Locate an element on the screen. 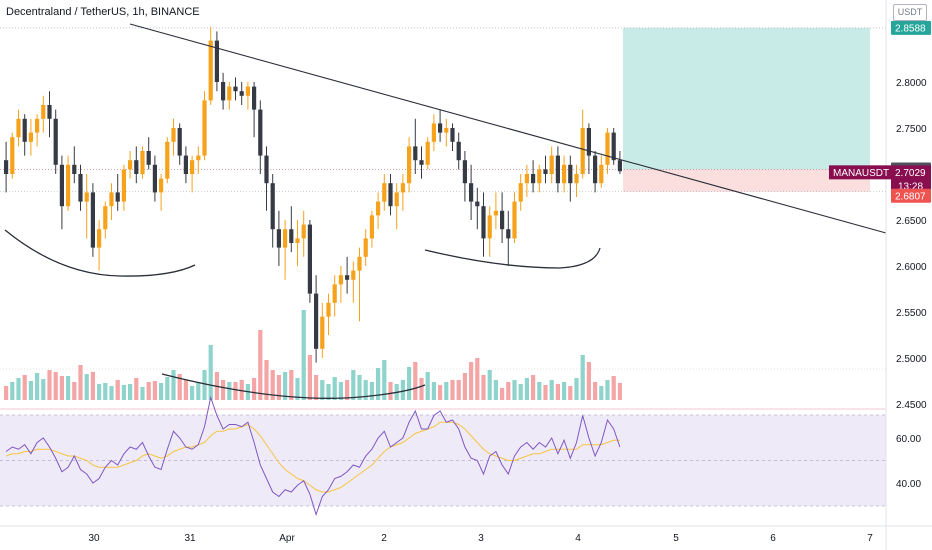 This screenshot has width=932, height=550. time-tick-label: 6 is located at coordinates (773, 538).